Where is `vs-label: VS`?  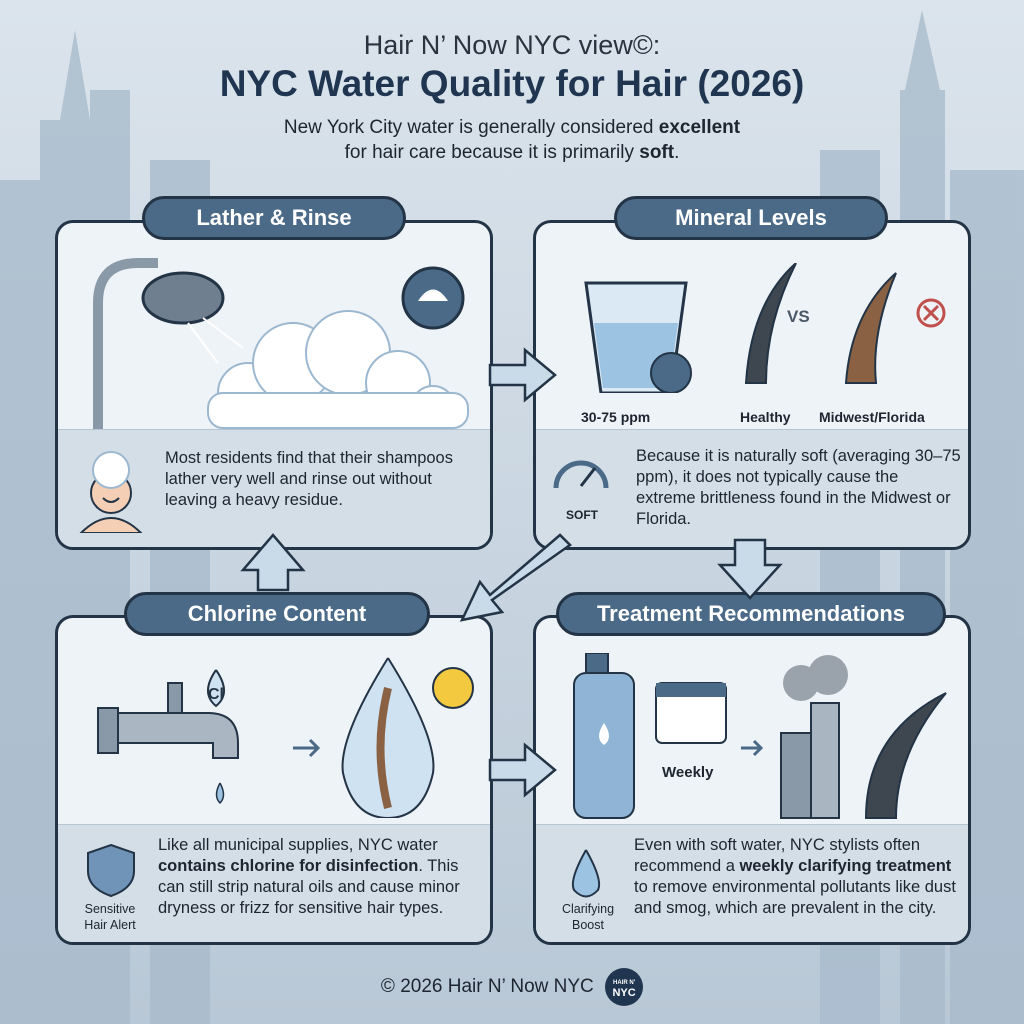
vs-label: VS is located at coordinates (798, 316).